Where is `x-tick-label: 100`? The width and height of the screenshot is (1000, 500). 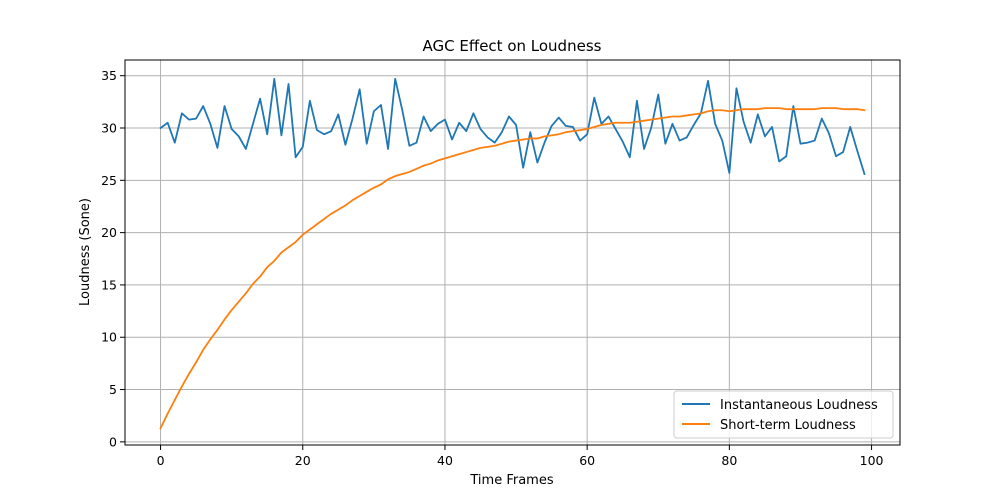 x-tick-label: 100 is located at coordinates (872, 460).